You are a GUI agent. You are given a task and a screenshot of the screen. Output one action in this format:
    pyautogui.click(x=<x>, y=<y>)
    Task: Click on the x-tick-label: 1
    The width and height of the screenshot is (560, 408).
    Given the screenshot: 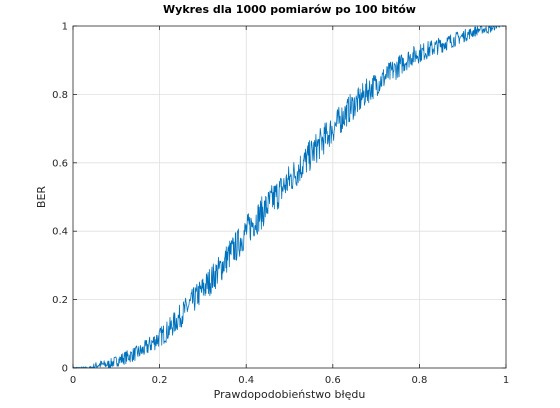 What is the action you would take?
    pyautogui.click(x=506, y=380)
    